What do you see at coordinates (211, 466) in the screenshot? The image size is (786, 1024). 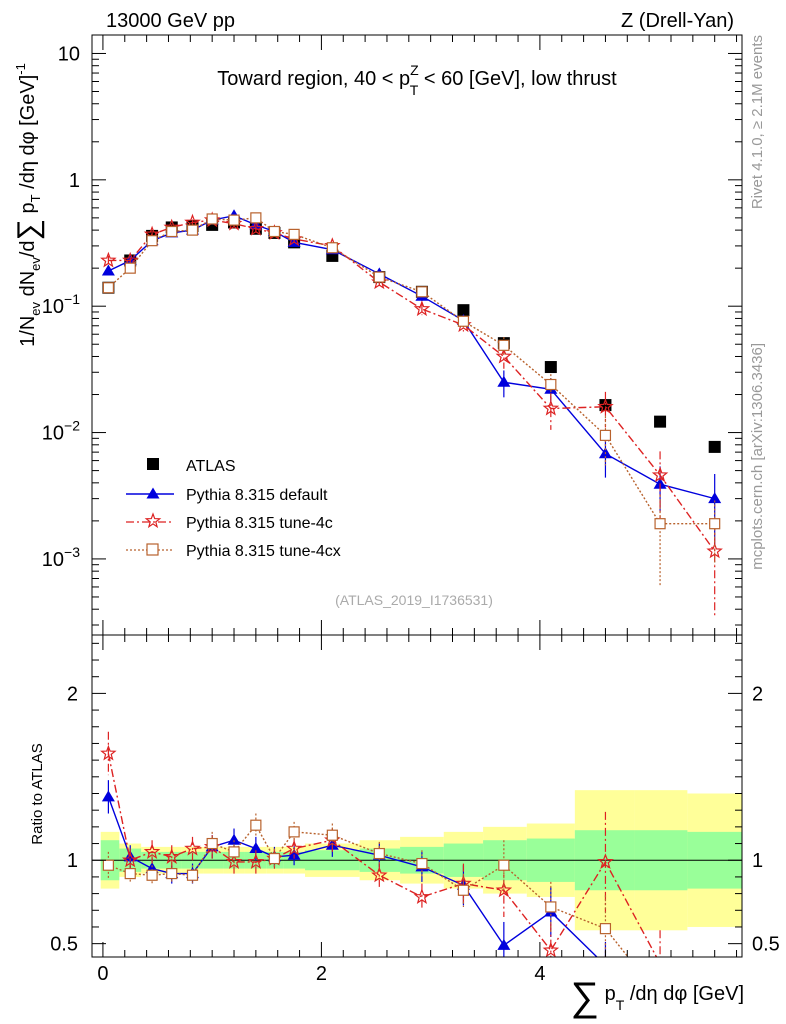 I see `legend-label-atlas: ATLAS` at bounding box center [211, 466].